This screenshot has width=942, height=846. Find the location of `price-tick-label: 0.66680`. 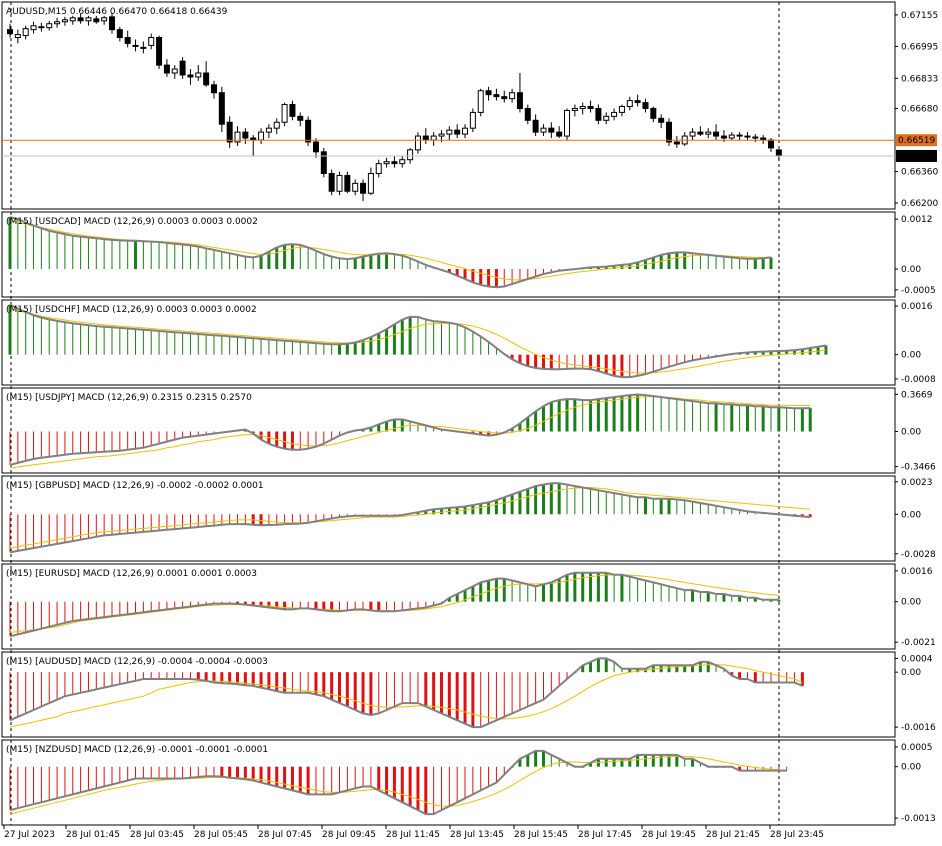

price-tick-label: 0.66680 is located at coordinates (919, 109).